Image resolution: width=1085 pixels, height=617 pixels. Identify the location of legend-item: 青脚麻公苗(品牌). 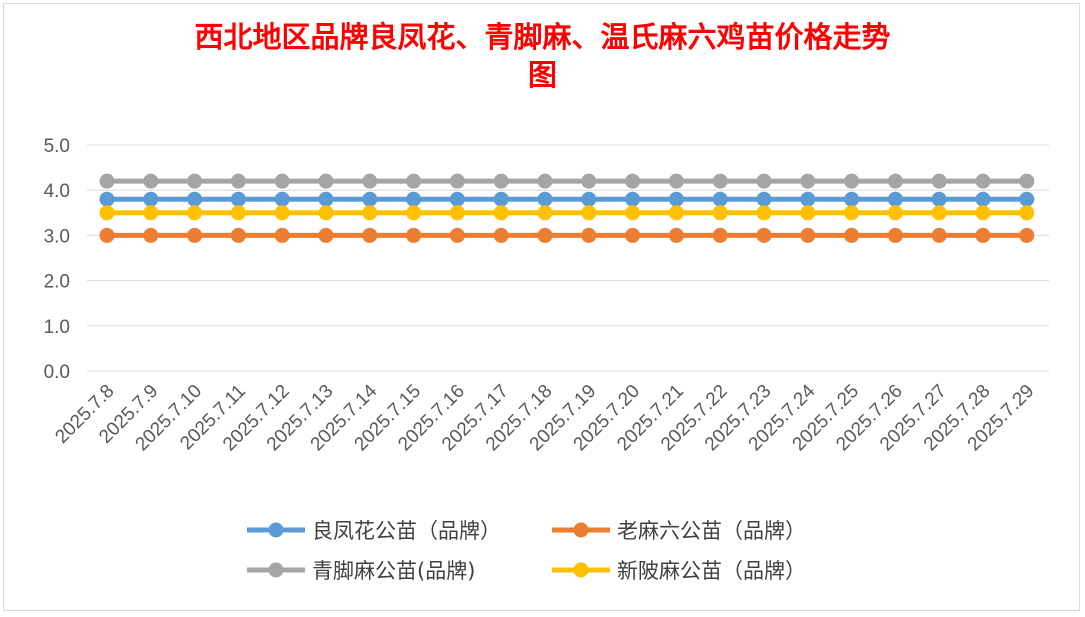
(361, 571).